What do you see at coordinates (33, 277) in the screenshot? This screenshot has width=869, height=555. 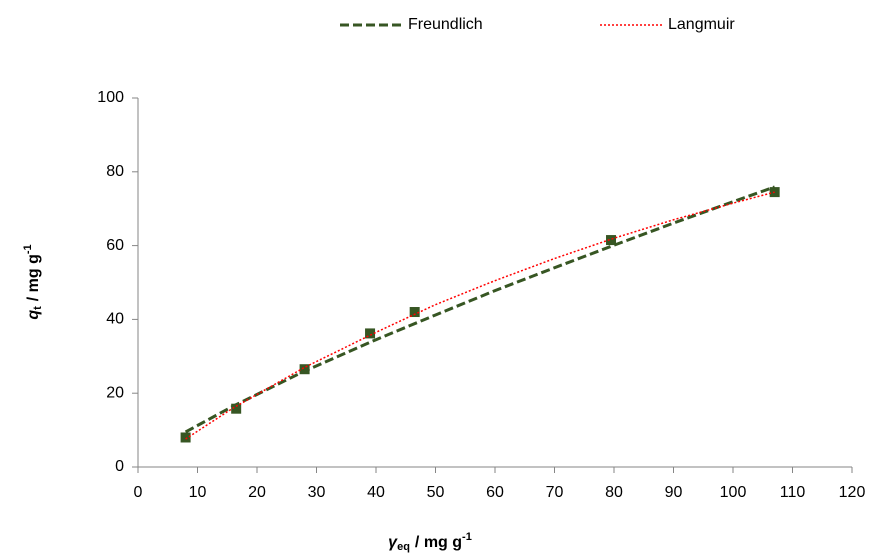 I see `y-label-unit: / mg g` at bounding box center [33, 277].